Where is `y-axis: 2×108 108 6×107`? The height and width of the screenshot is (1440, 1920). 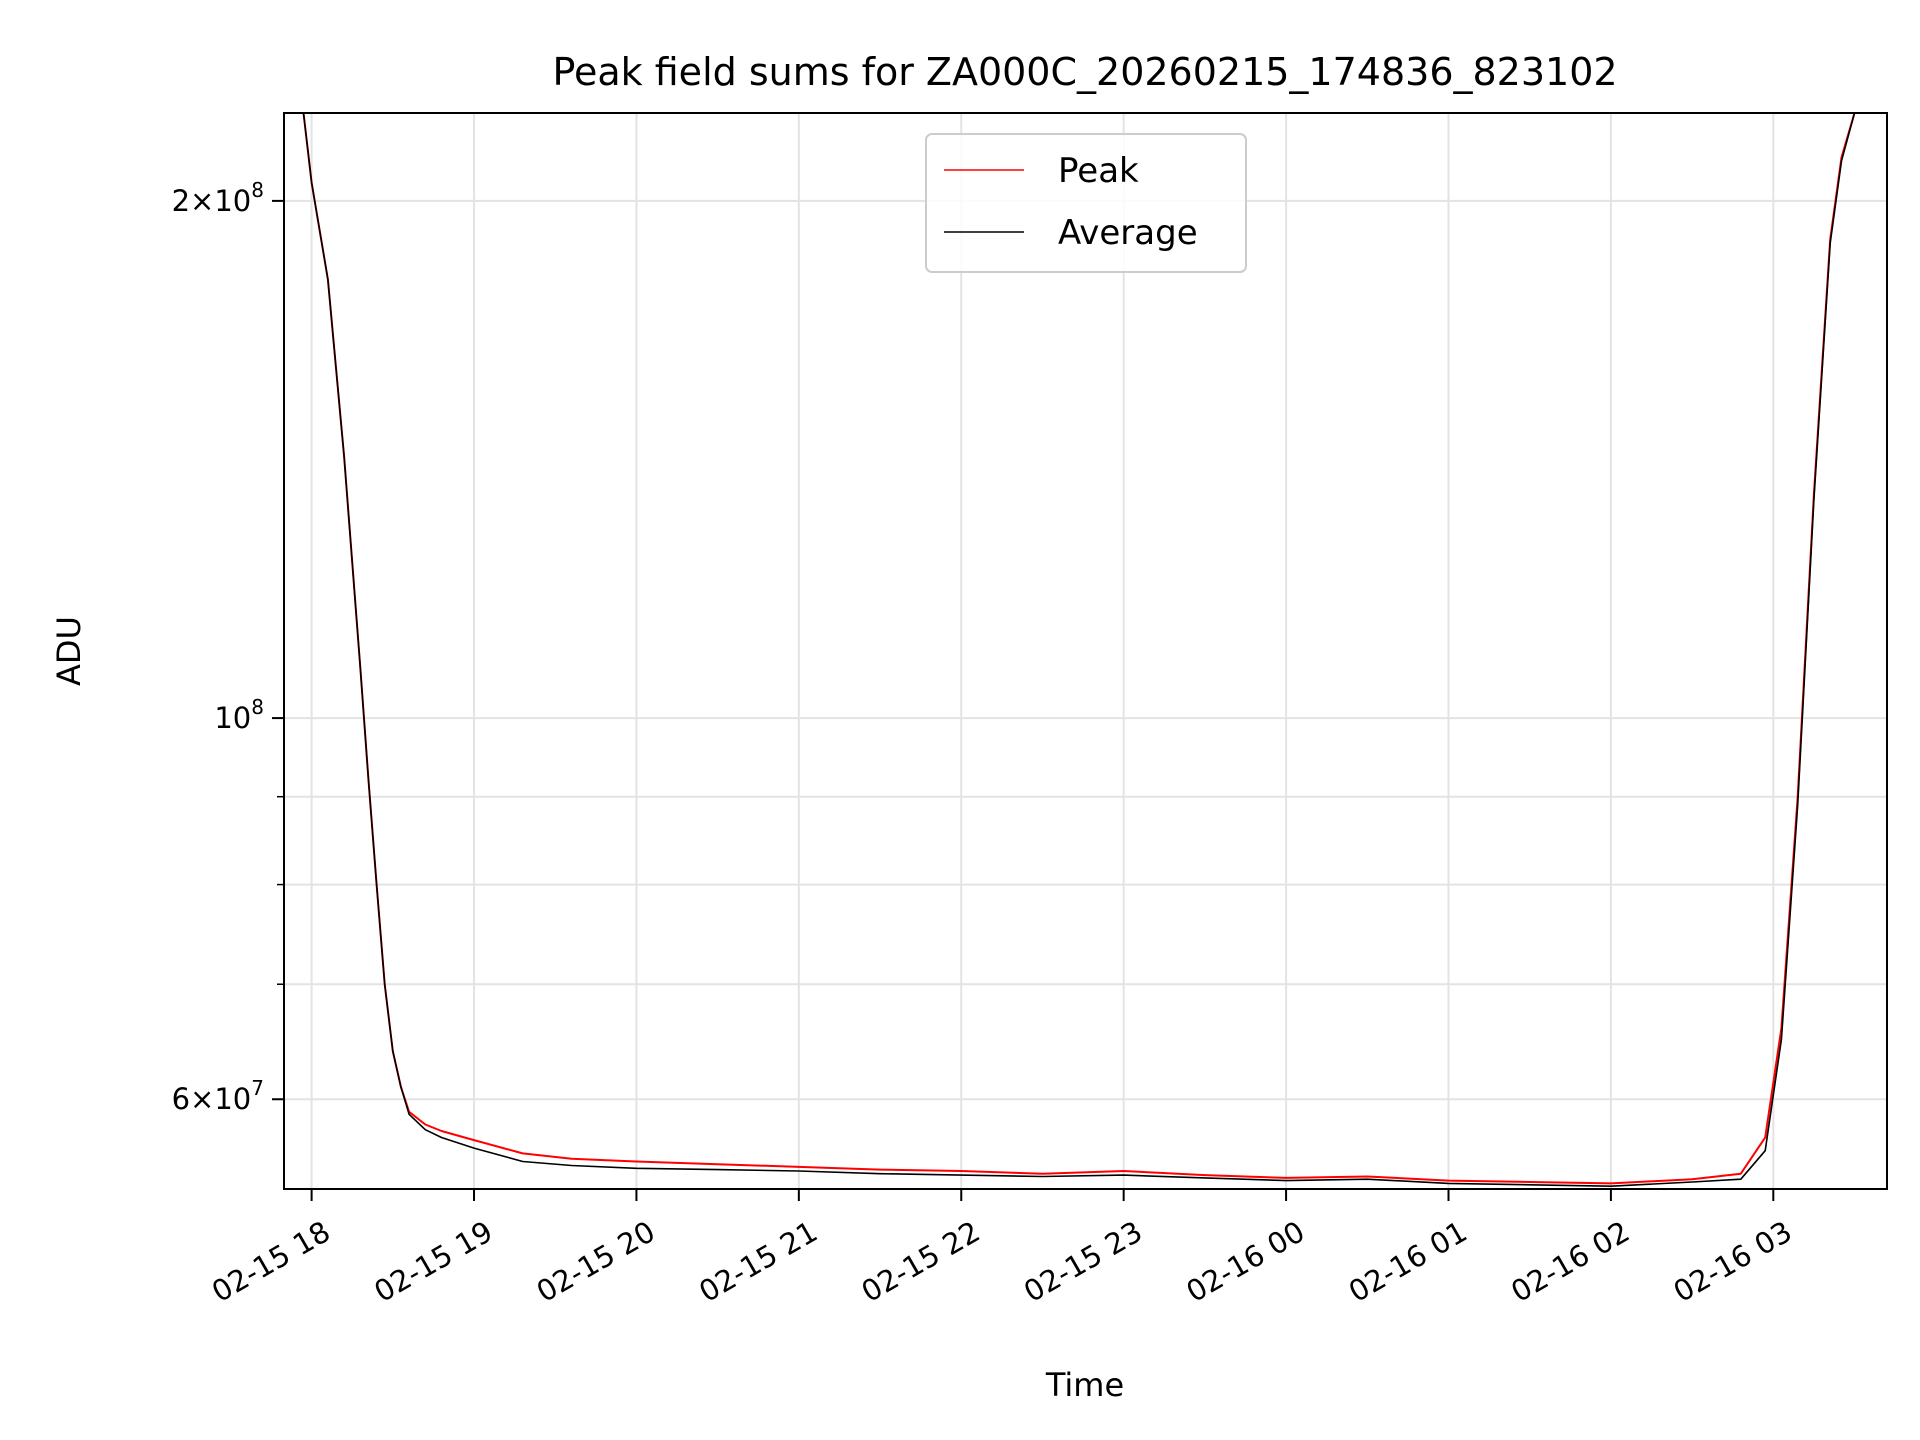 y-axis: 2×108 108 6×107 is located at coordinates (228, 647).